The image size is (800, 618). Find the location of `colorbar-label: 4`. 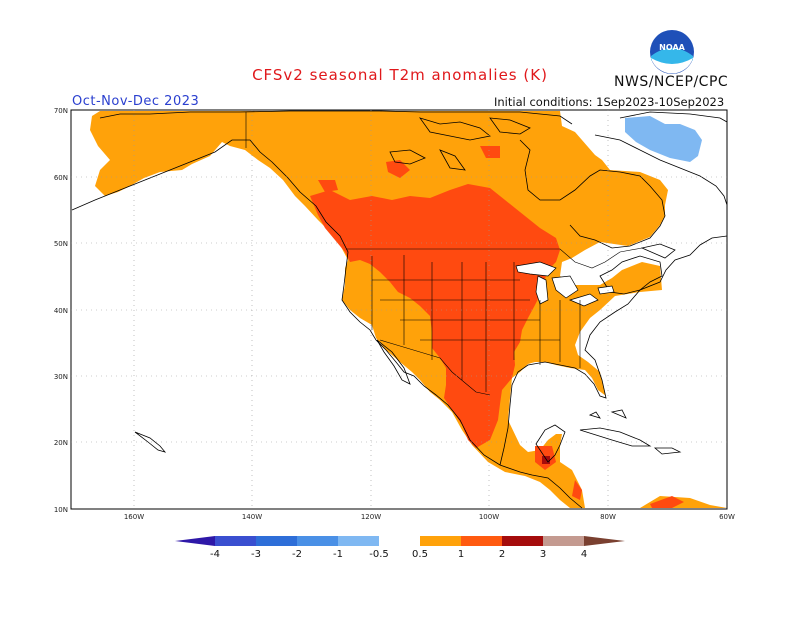

colorbar-label: 4 is located at coordinates (584, 554).